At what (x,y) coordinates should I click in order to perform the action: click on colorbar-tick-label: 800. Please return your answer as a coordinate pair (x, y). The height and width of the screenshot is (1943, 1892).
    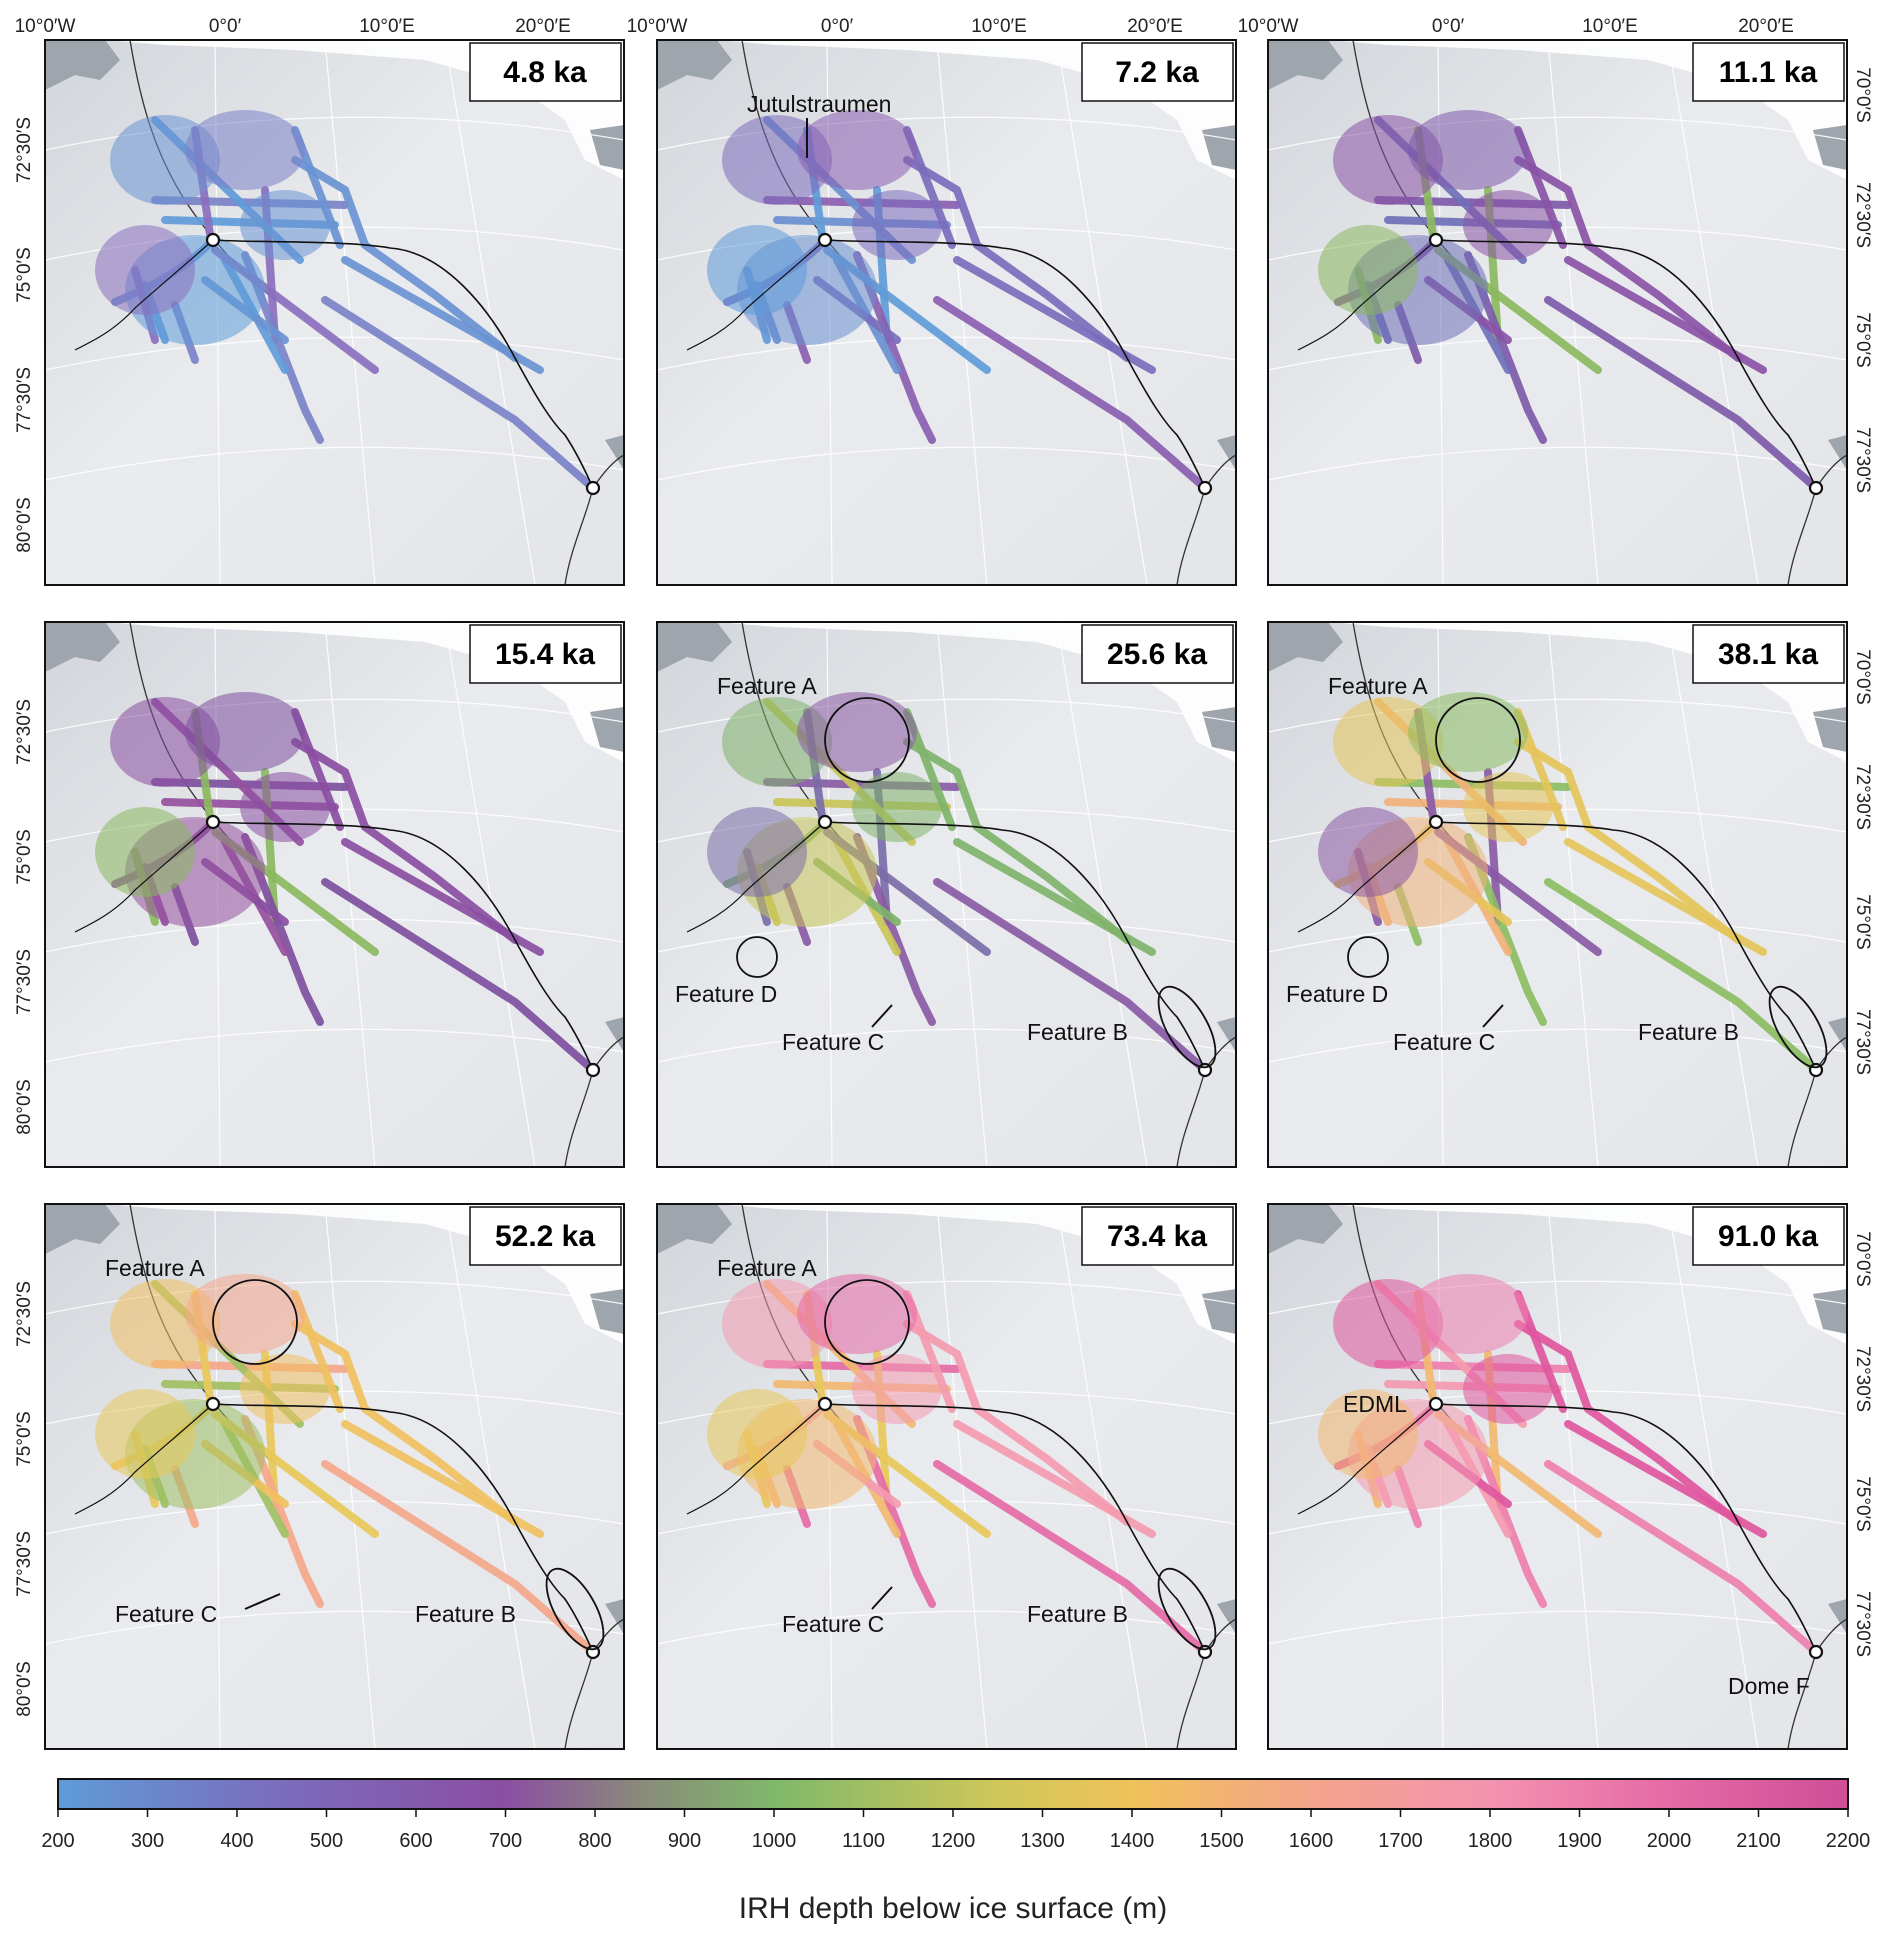
    Looking at the image, I should click on (594, 1841).